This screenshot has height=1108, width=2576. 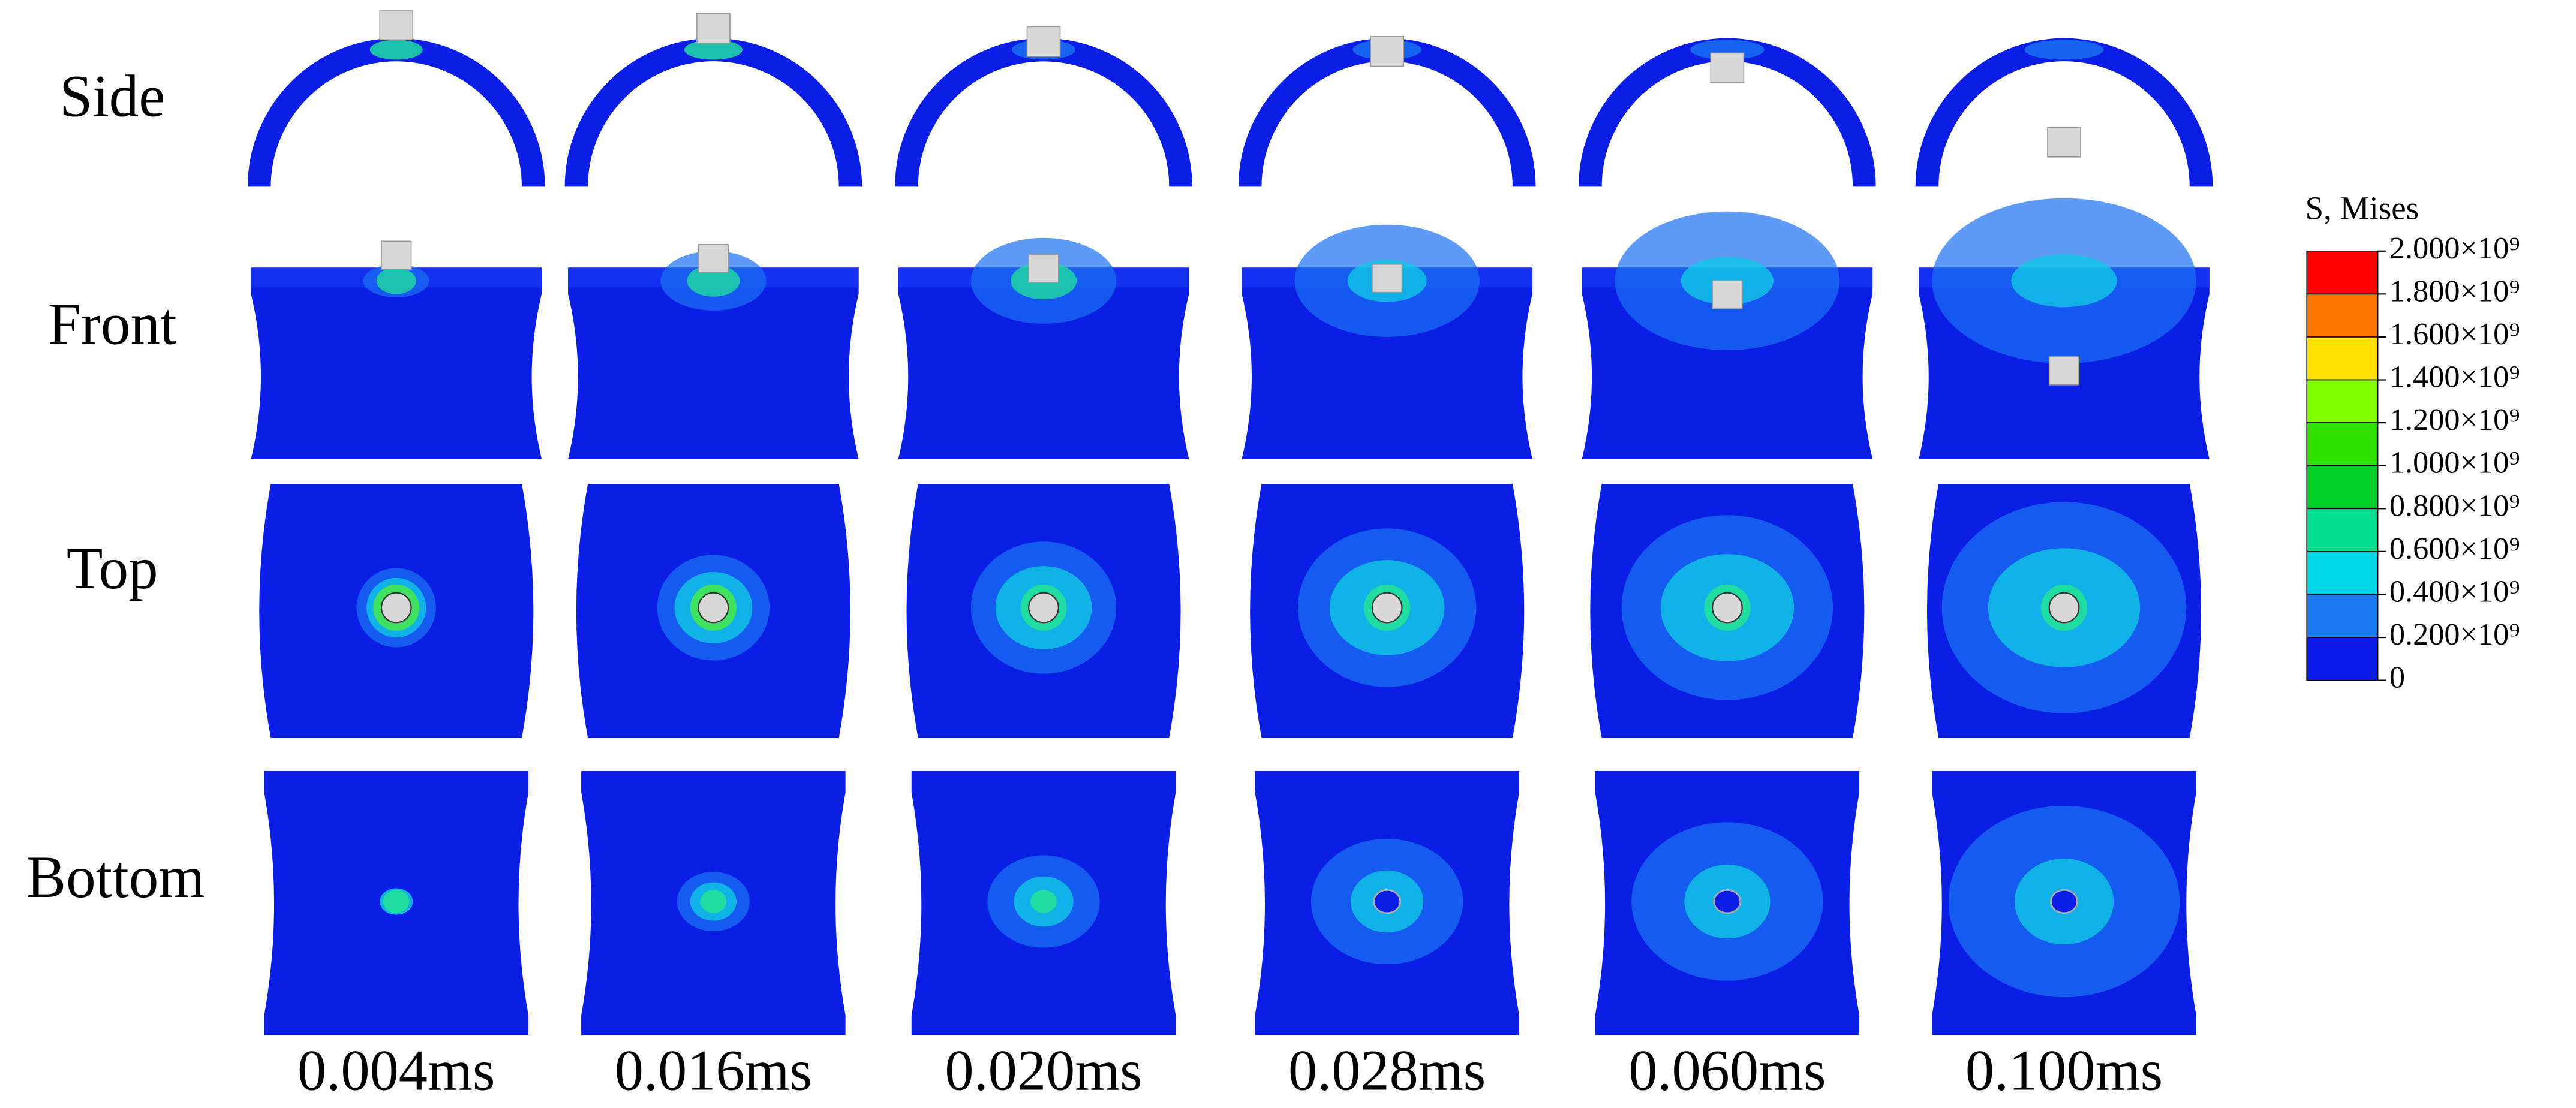 What do you see at coordinates (2397, 677) in the screenshot?
I see `legend-label: 0` at bounding box center [2397, 677].